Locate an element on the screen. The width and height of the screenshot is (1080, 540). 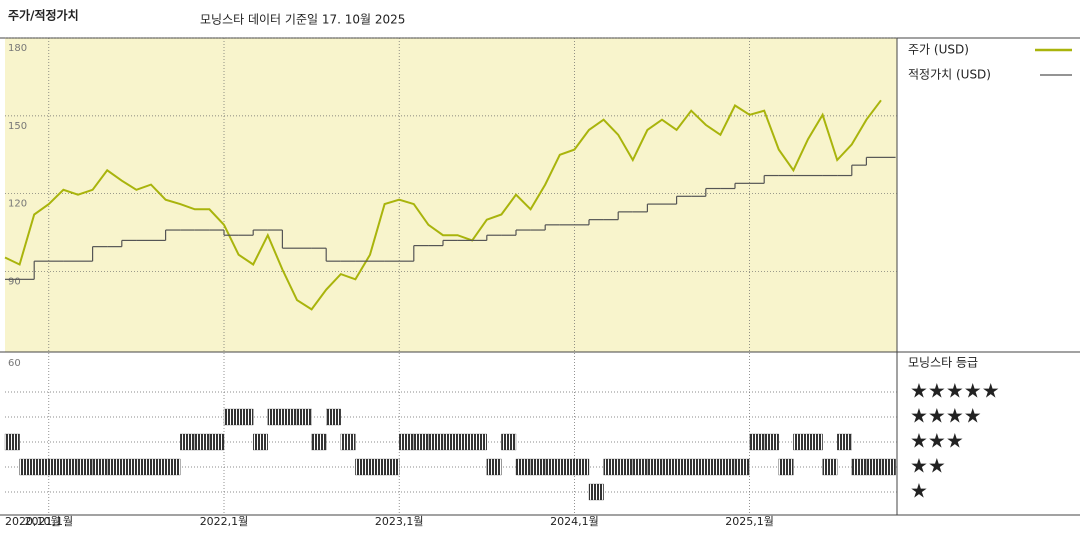
x-tick-label: 2025,1월 is located at coordinates (749, 521).